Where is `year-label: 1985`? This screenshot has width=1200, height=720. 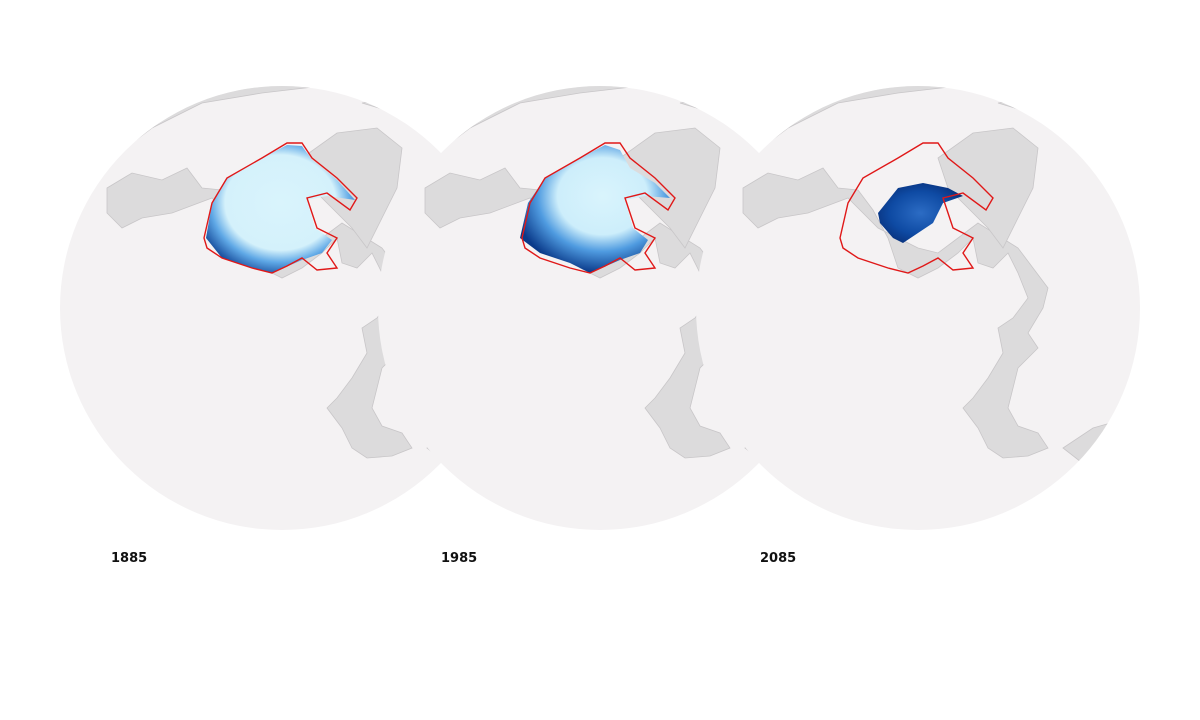 year-label: 1985 is located at coordinates (459, 558).